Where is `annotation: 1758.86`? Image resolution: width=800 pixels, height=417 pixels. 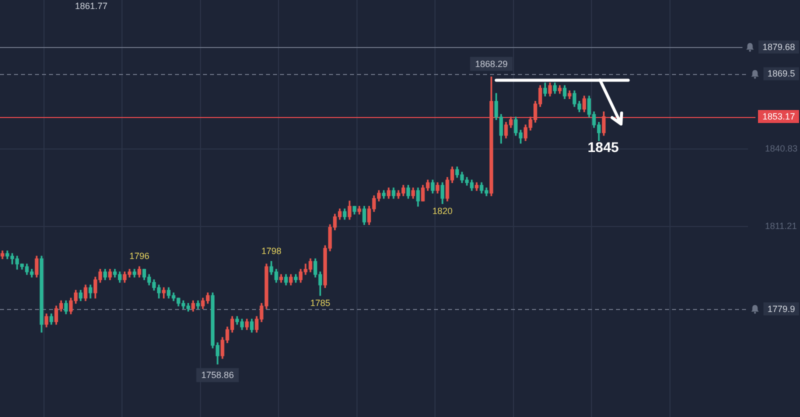 annotation: 1758.86 is located at coordinates (217, 375).